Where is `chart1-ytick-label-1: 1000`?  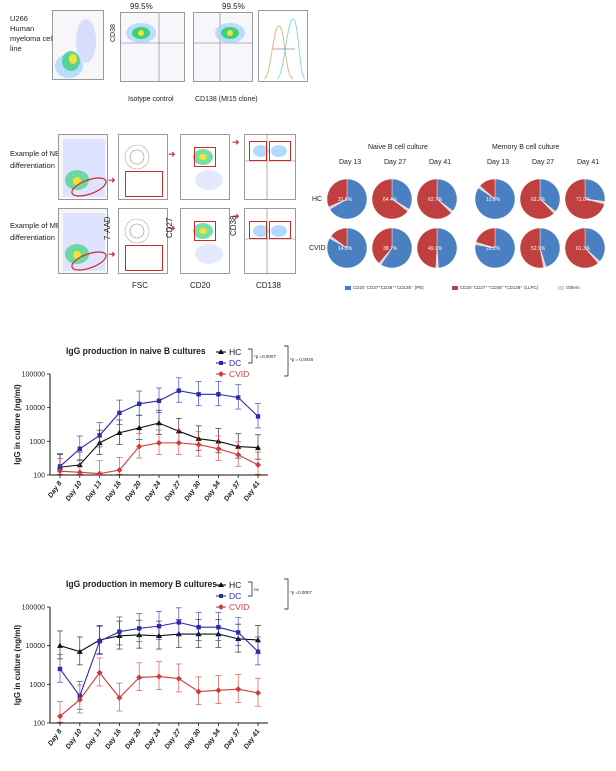
chart1-ytick-label-1: 1000 is located at coordinates (37, 442).